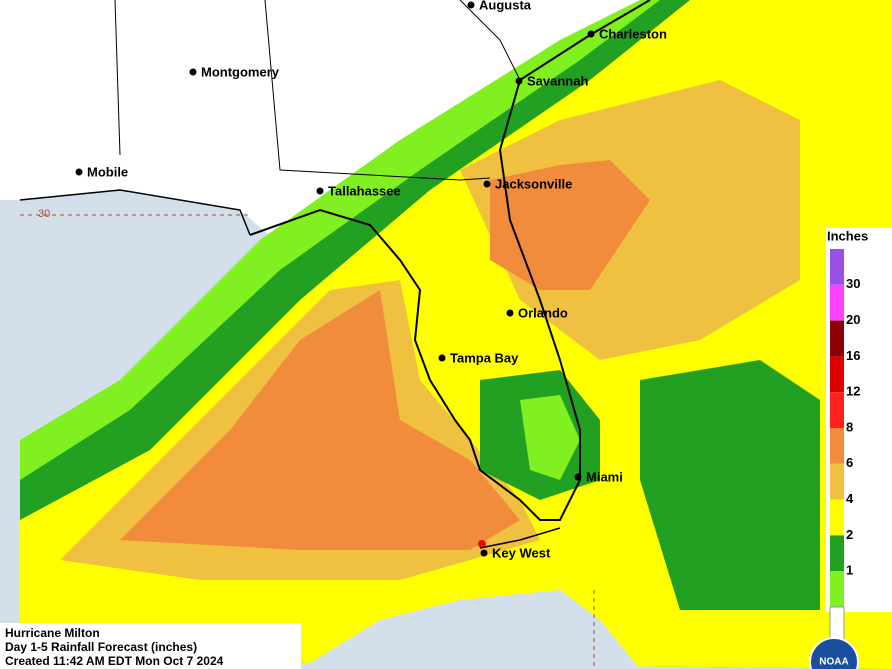 The width and height of the screenshot is (892, 669). What do you see at coordinates (853, 283) in the screenshot?
I see `legend-label: 30` at bounding box center [853, 283].